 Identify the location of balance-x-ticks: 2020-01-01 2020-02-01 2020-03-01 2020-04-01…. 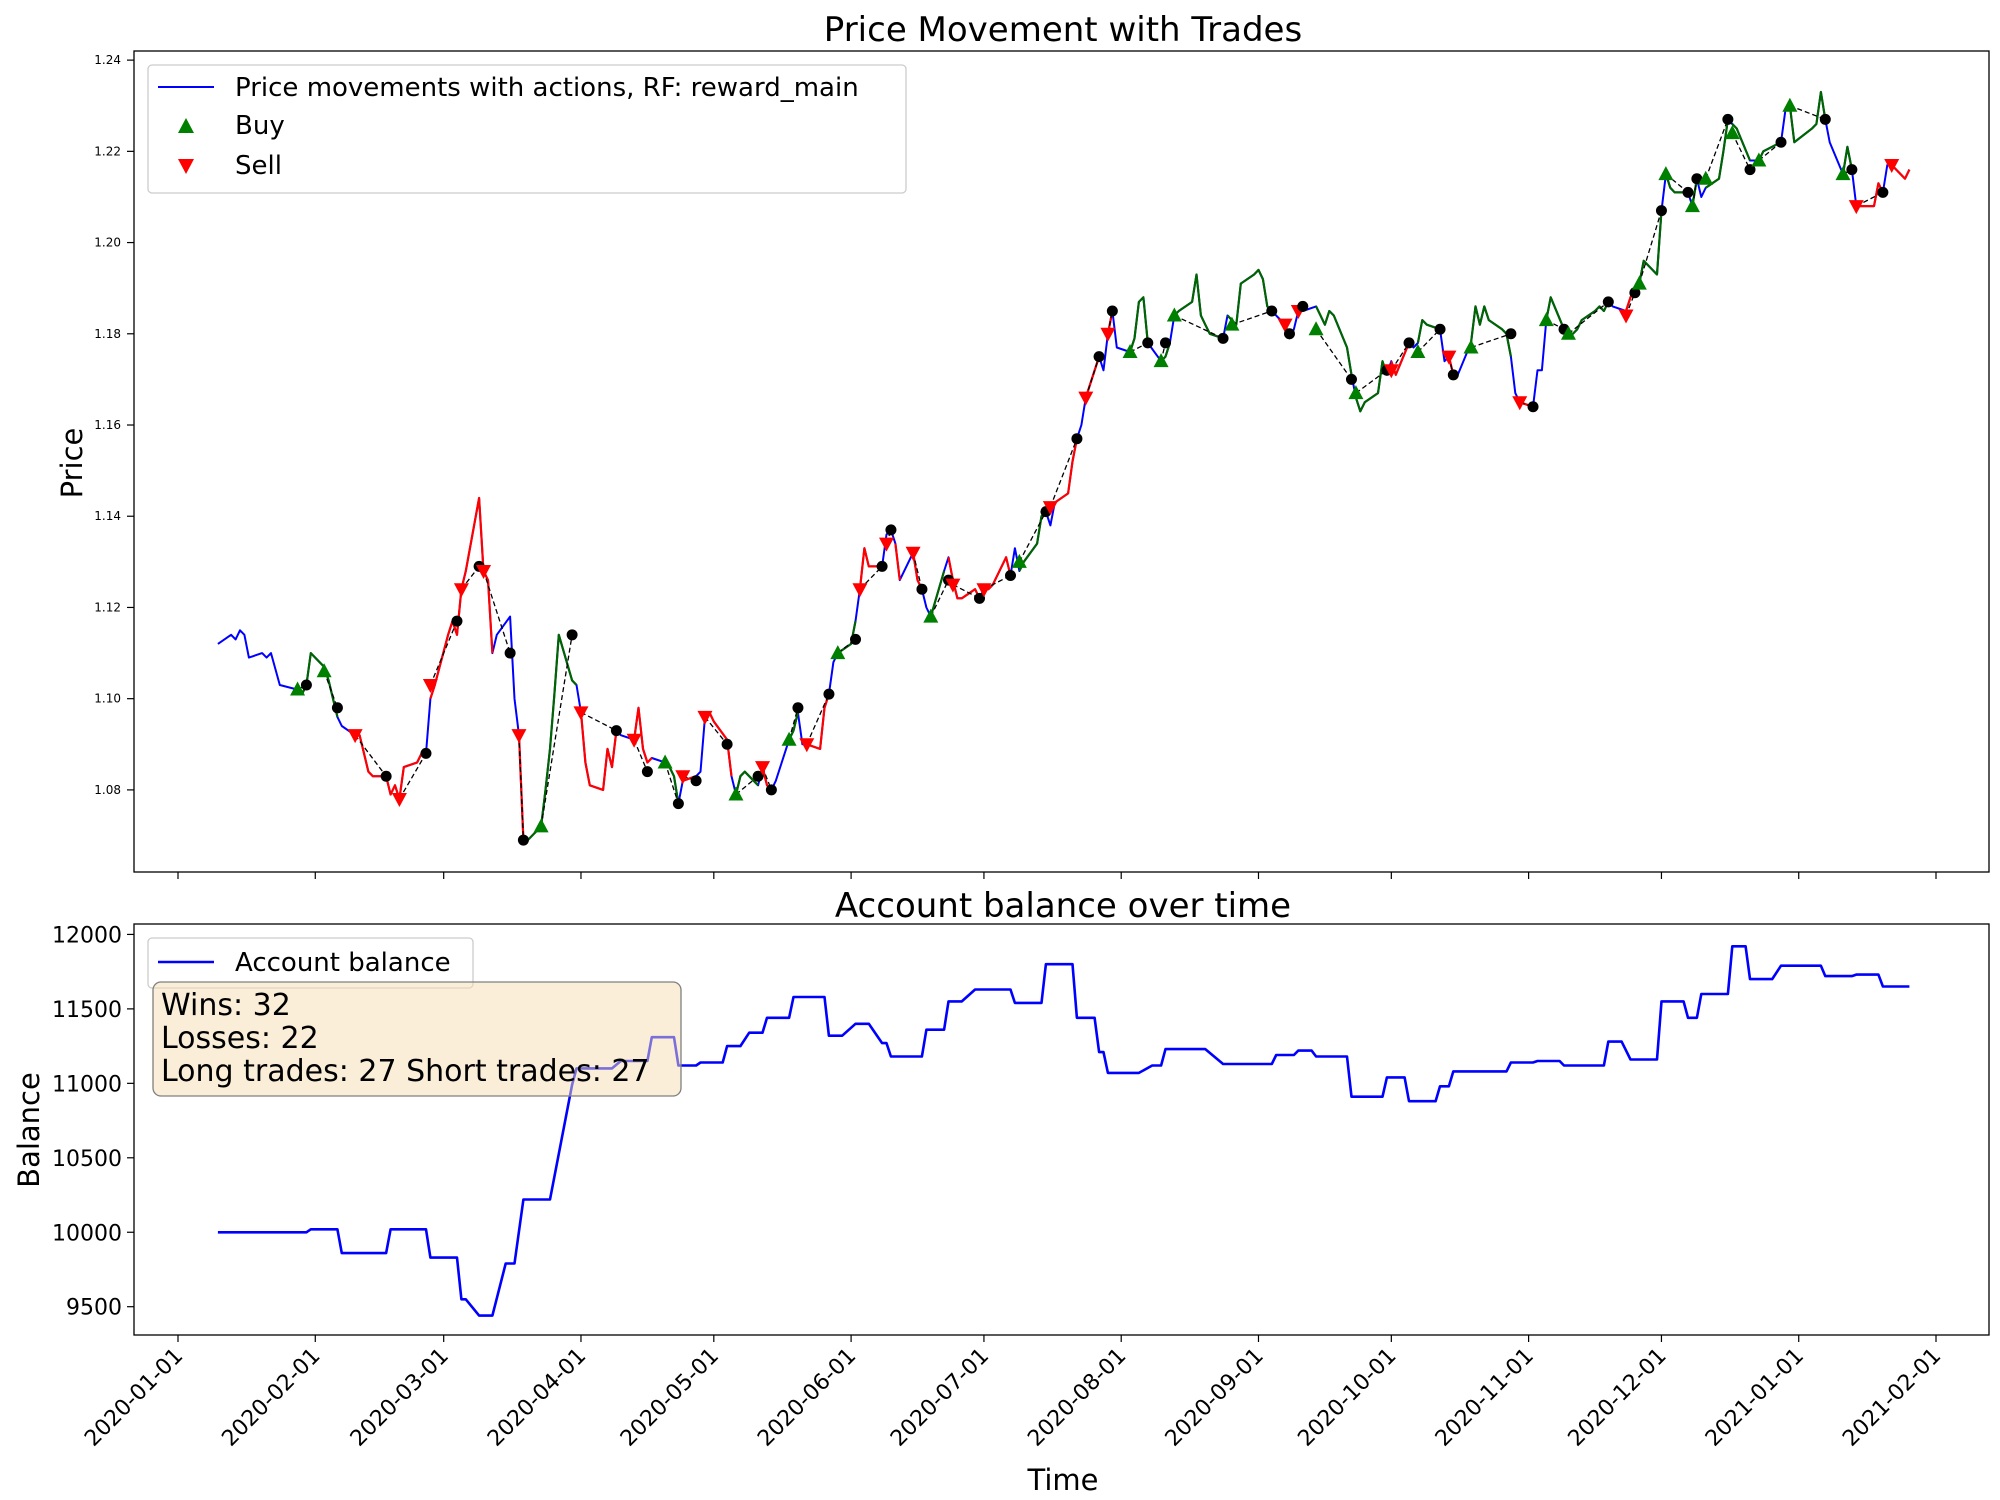
(1013, 1393).